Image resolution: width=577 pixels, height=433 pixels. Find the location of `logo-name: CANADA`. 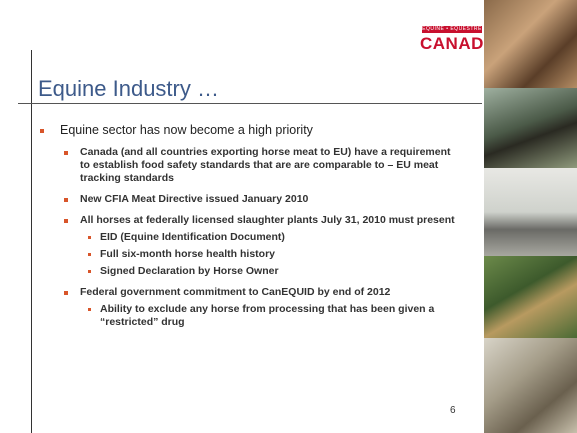

logo-name: CANADA is located at coordinates (458, 43).